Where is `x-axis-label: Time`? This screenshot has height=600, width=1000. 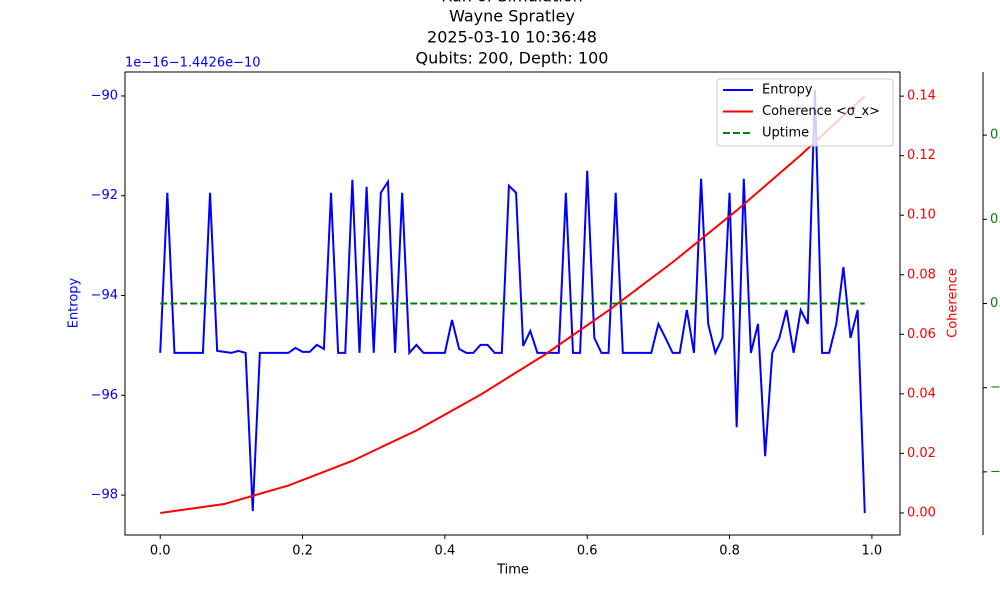
x-axis-label: Time is located at coordinates (512, 570).